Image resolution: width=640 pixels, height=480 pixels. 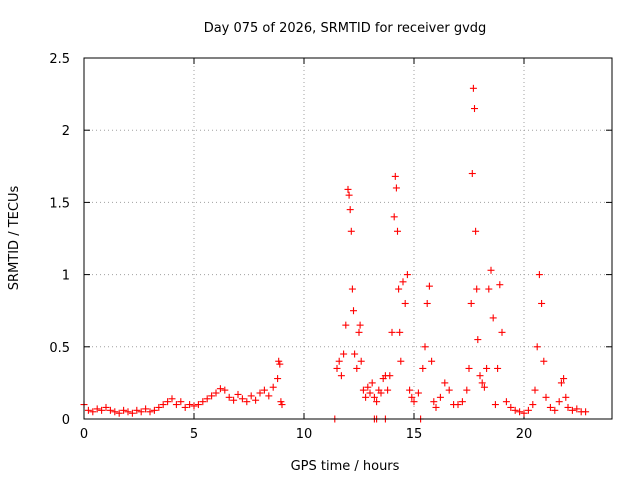 I want to click on y-tick-label: 1, so click(x=66, y=276).